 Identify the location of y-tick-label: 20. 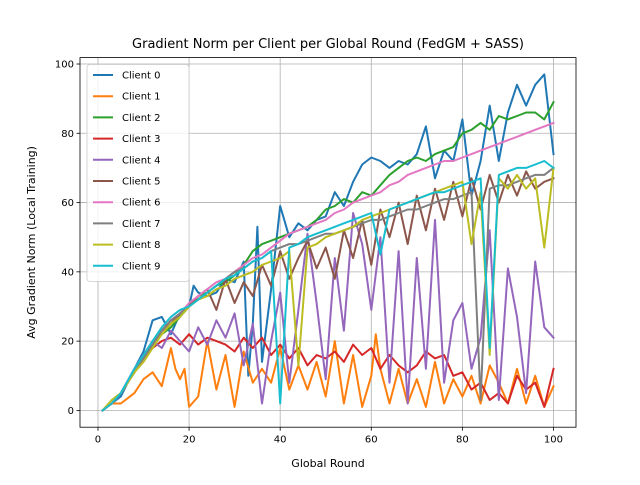
(67, 342).